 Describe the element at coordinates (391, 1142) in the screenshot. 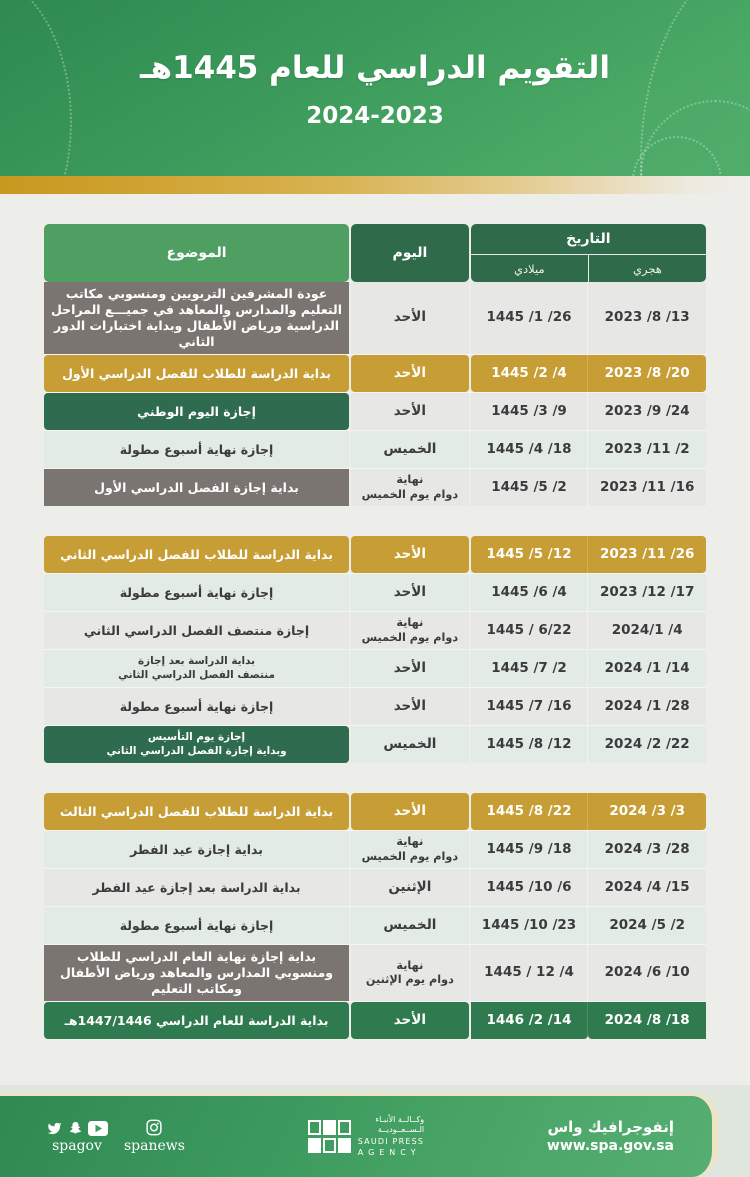

I see `agency-name-en-line1: SAUDI PRESS` at that location.